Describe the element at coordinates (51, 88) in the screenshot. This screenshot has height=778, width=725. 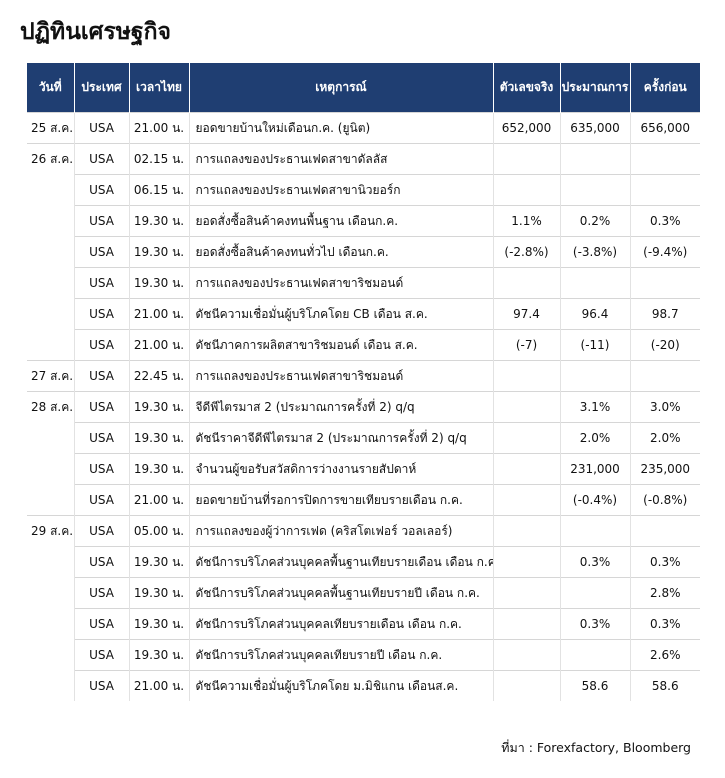
I see `column-header: วันที่` at that location.